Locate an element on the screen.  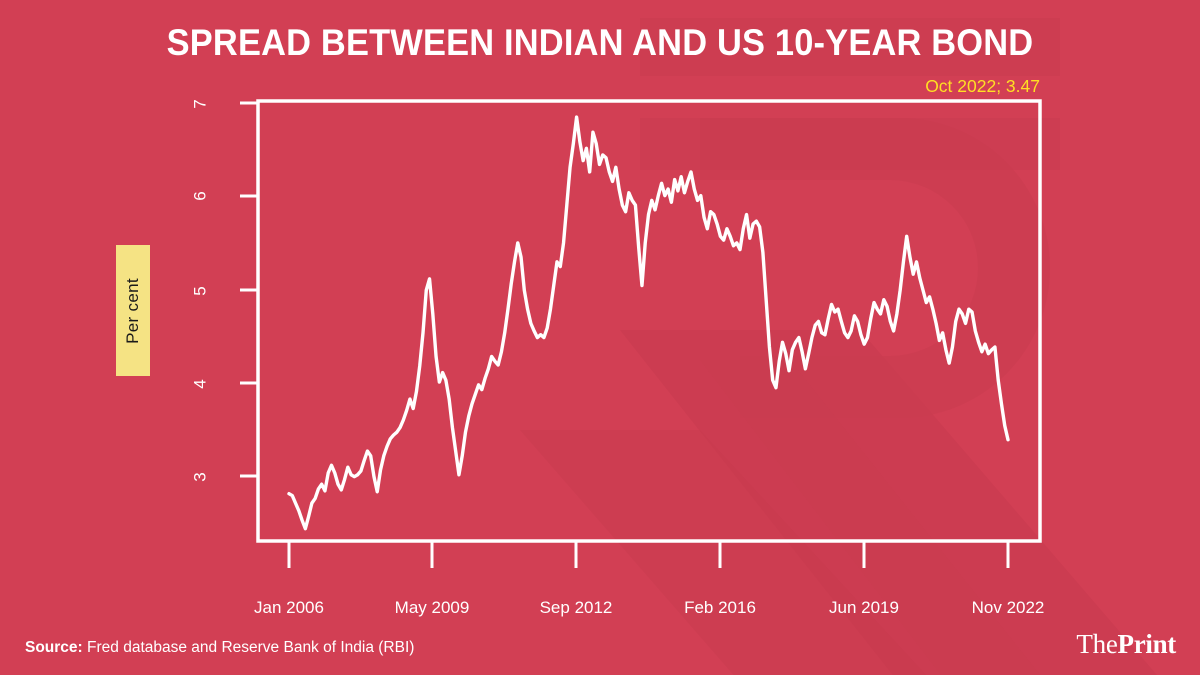
x-tick-label-jan-2006: Jan 2006 is located at coordinates (289, 607).